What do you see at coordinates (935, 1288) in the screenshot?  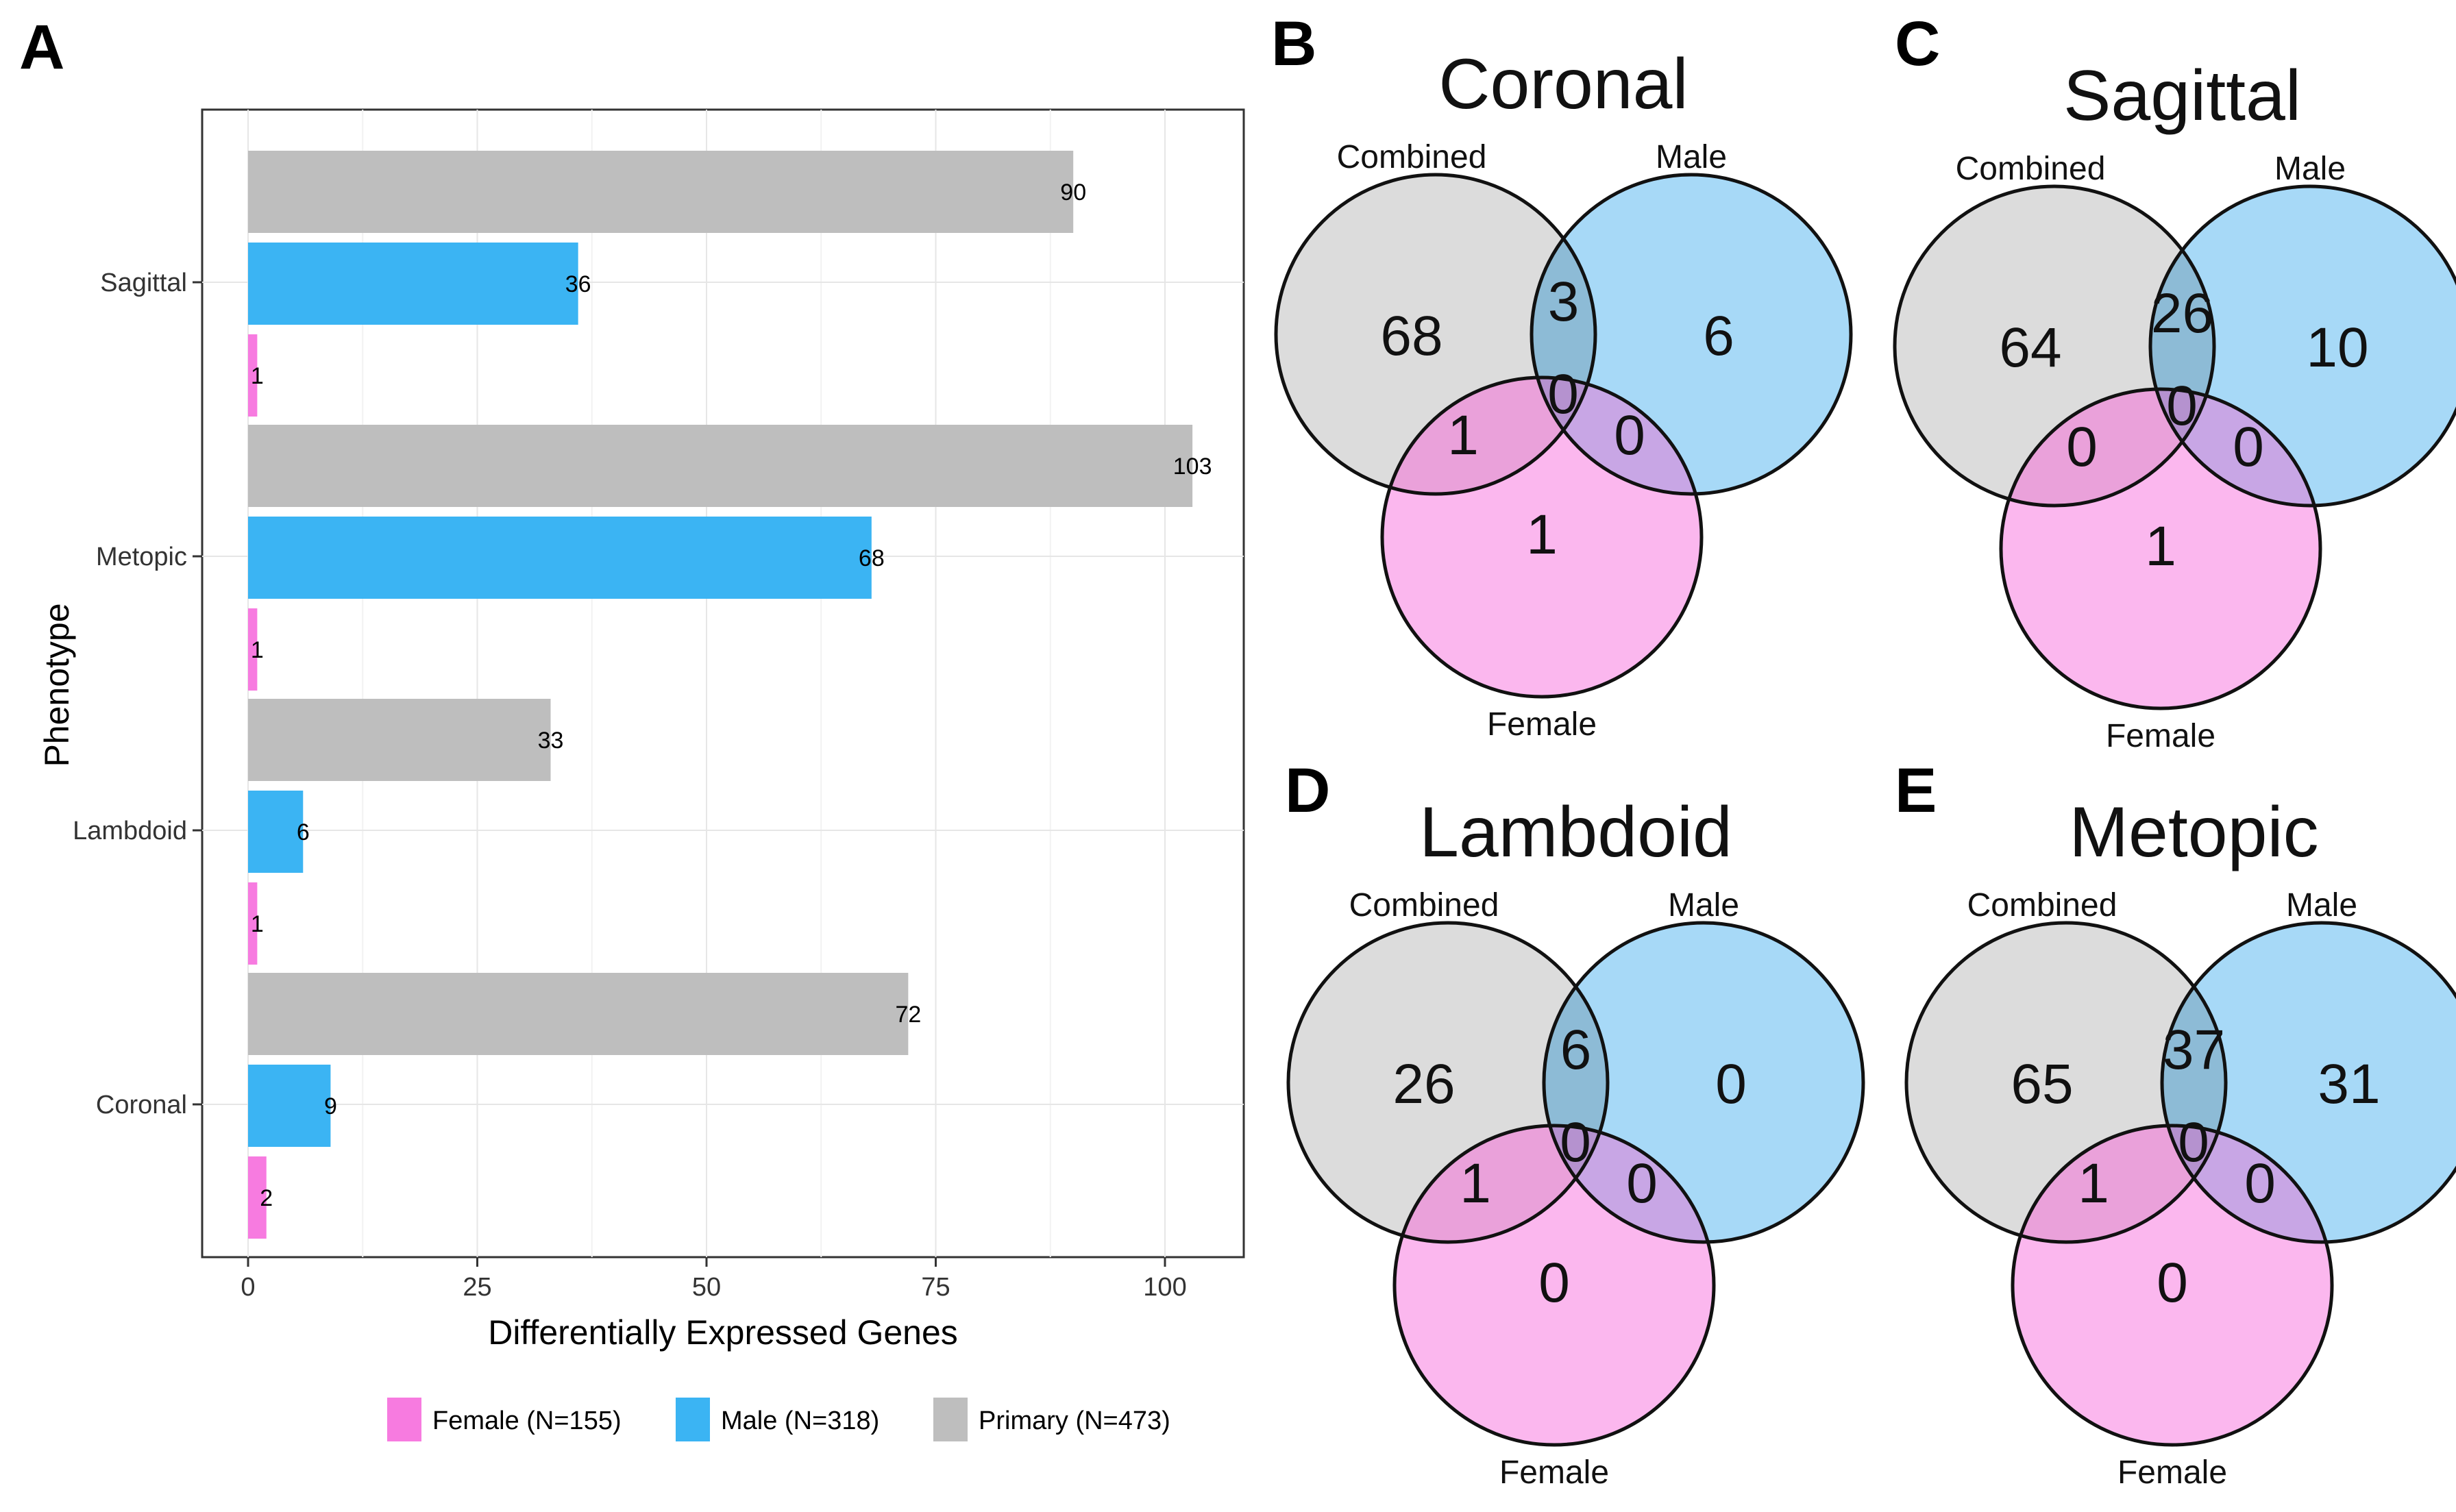 I see `x-tick-label: 75` at bounding box center [935, 1288].